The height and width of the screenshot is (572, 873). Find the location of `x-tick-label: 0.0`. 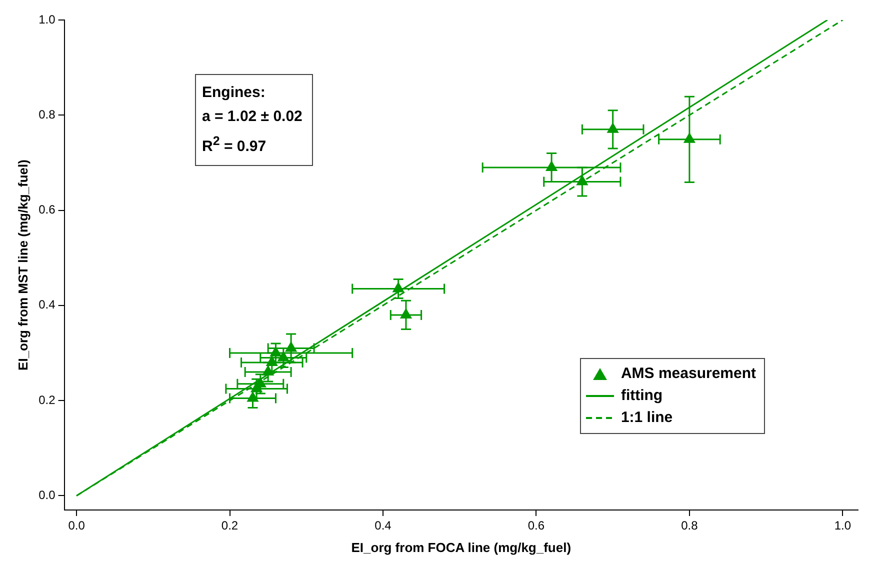

x-tick-label: 0.0 is located at coordinates (77, 525).